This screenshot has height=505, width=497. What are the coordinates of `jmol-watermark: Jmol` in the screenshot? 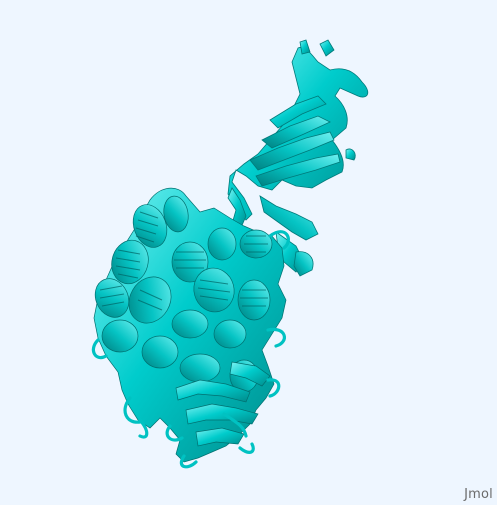 It's located at (478, 494).